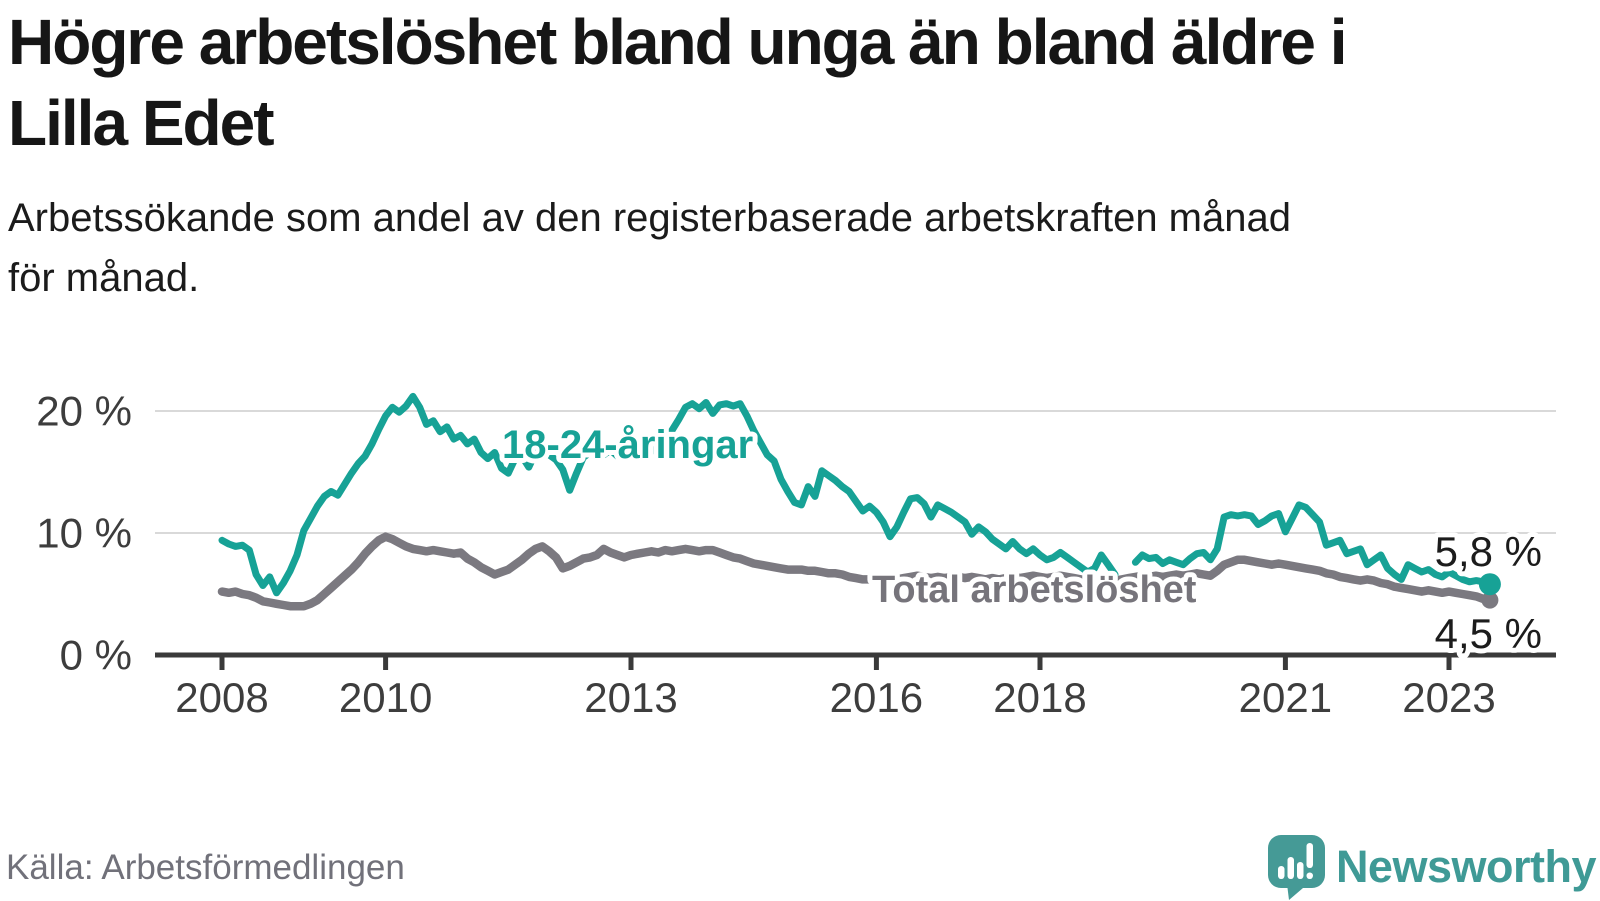  I want to click on gridlines, so click(855, 472).